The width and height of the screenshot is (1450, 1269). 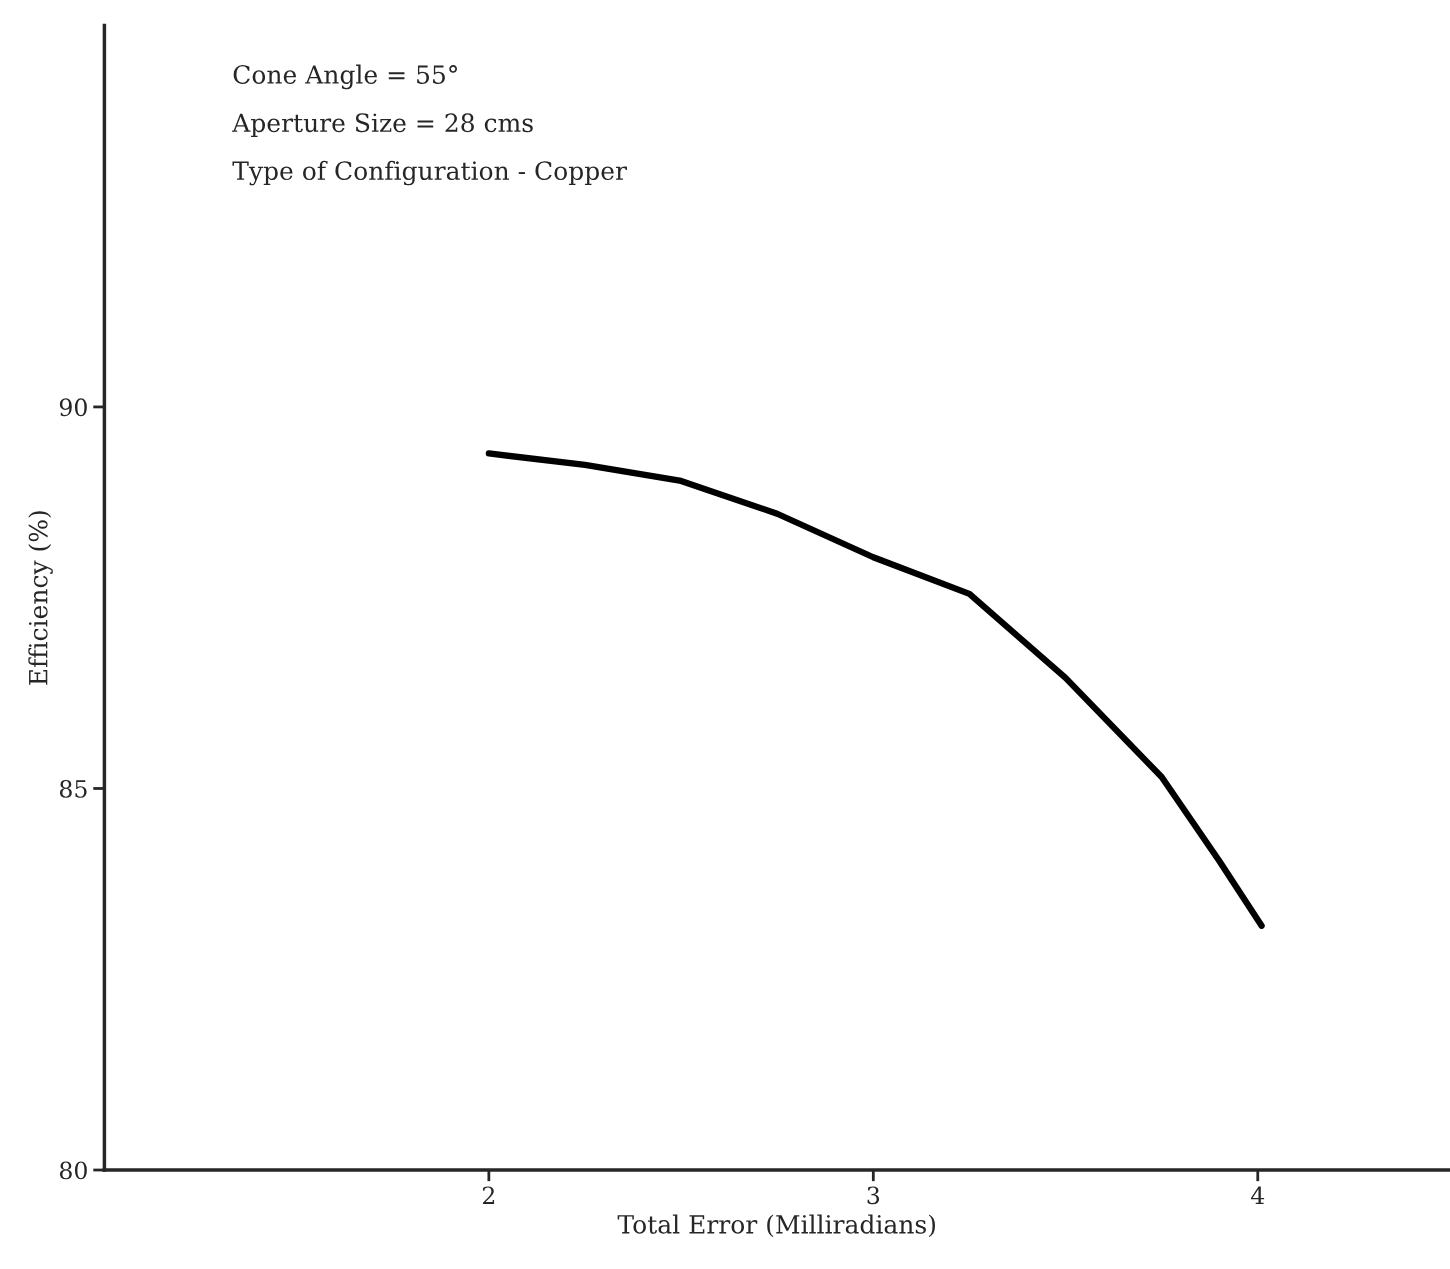 I want to click on x-tick-label: 2, so click(x=488, y=1195).